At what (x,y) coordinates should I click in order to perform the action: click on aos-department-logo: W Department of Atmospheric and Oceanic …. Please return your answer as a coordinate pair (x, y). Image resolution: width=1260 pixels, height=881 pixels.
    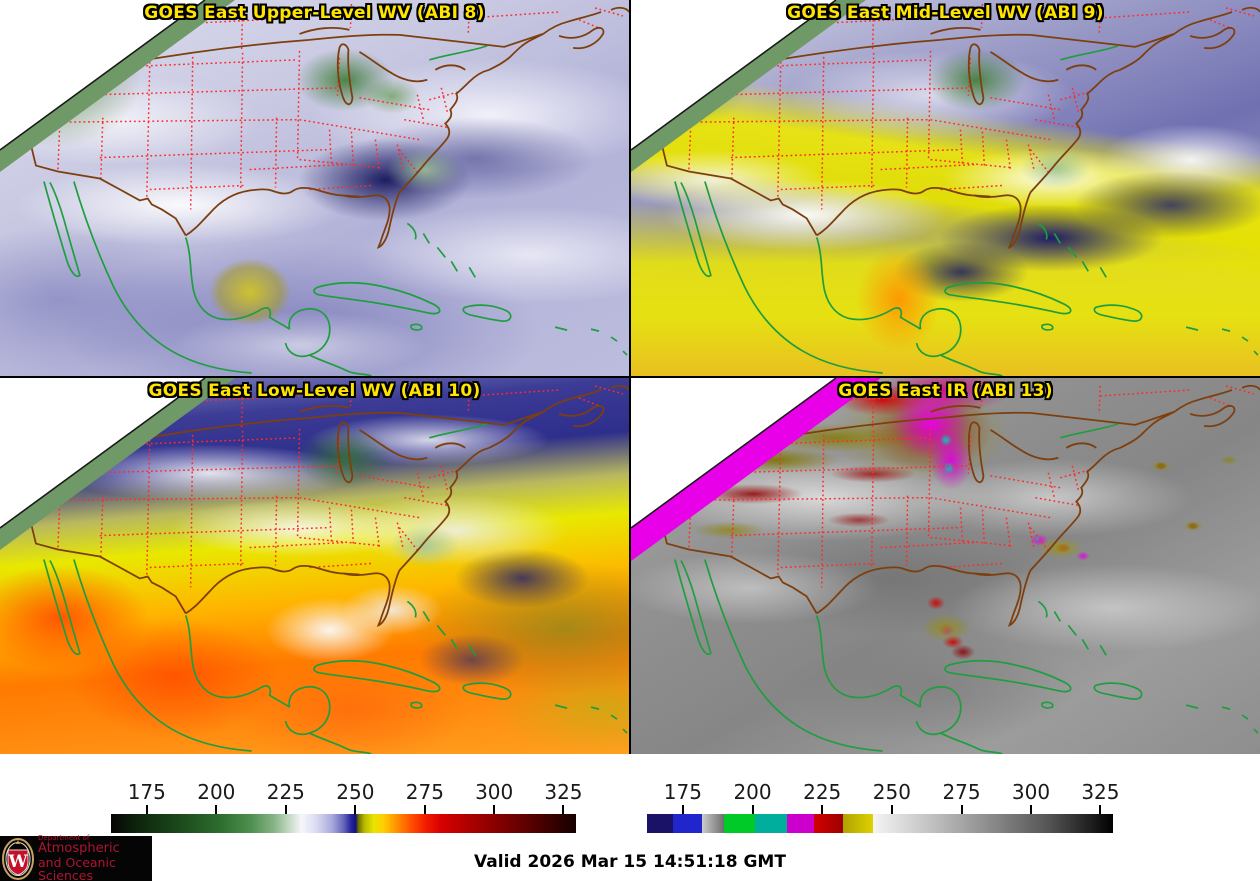
    Looking at the image, I should click on (76, 857).